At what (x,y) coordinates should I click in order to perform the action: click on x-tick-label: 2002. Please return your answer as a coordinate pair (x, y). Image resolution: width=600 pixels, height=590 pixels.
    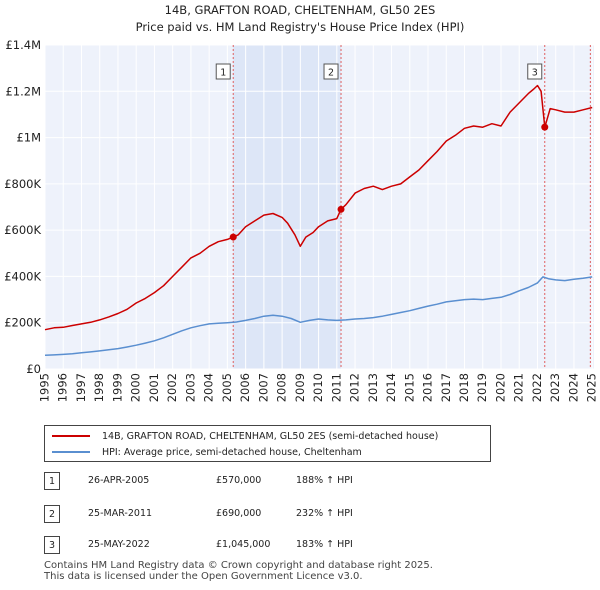
    Looking at the image, I should click on (172, 387).